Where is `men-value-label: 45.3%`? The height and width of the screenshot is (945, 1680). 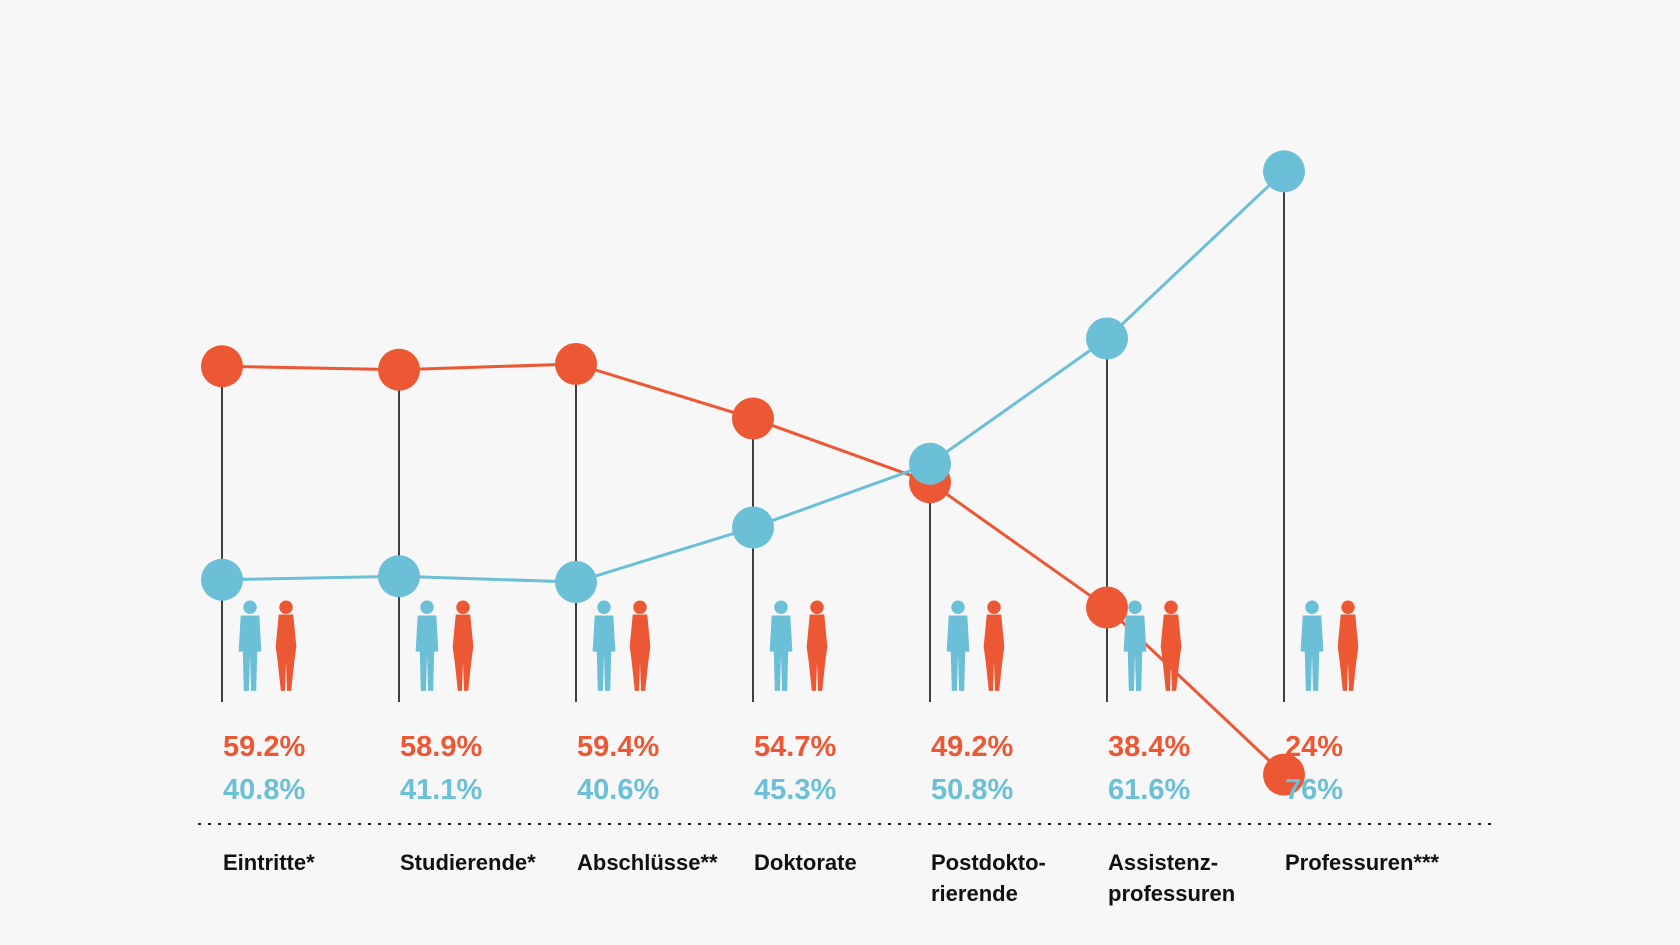 men-value-label: 45.3% is located at coordinates (795, 790).